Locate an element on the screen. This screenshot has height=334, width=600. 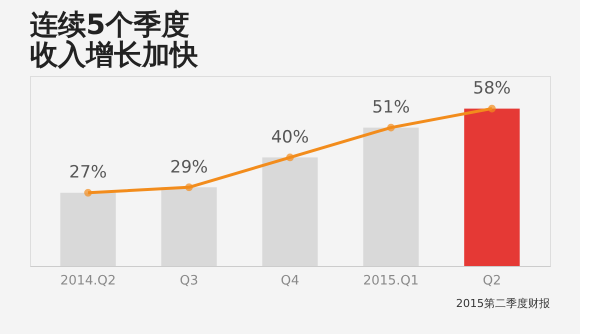
chart-subtitle: 收入增长加快 is located at coordinates (114, 54).